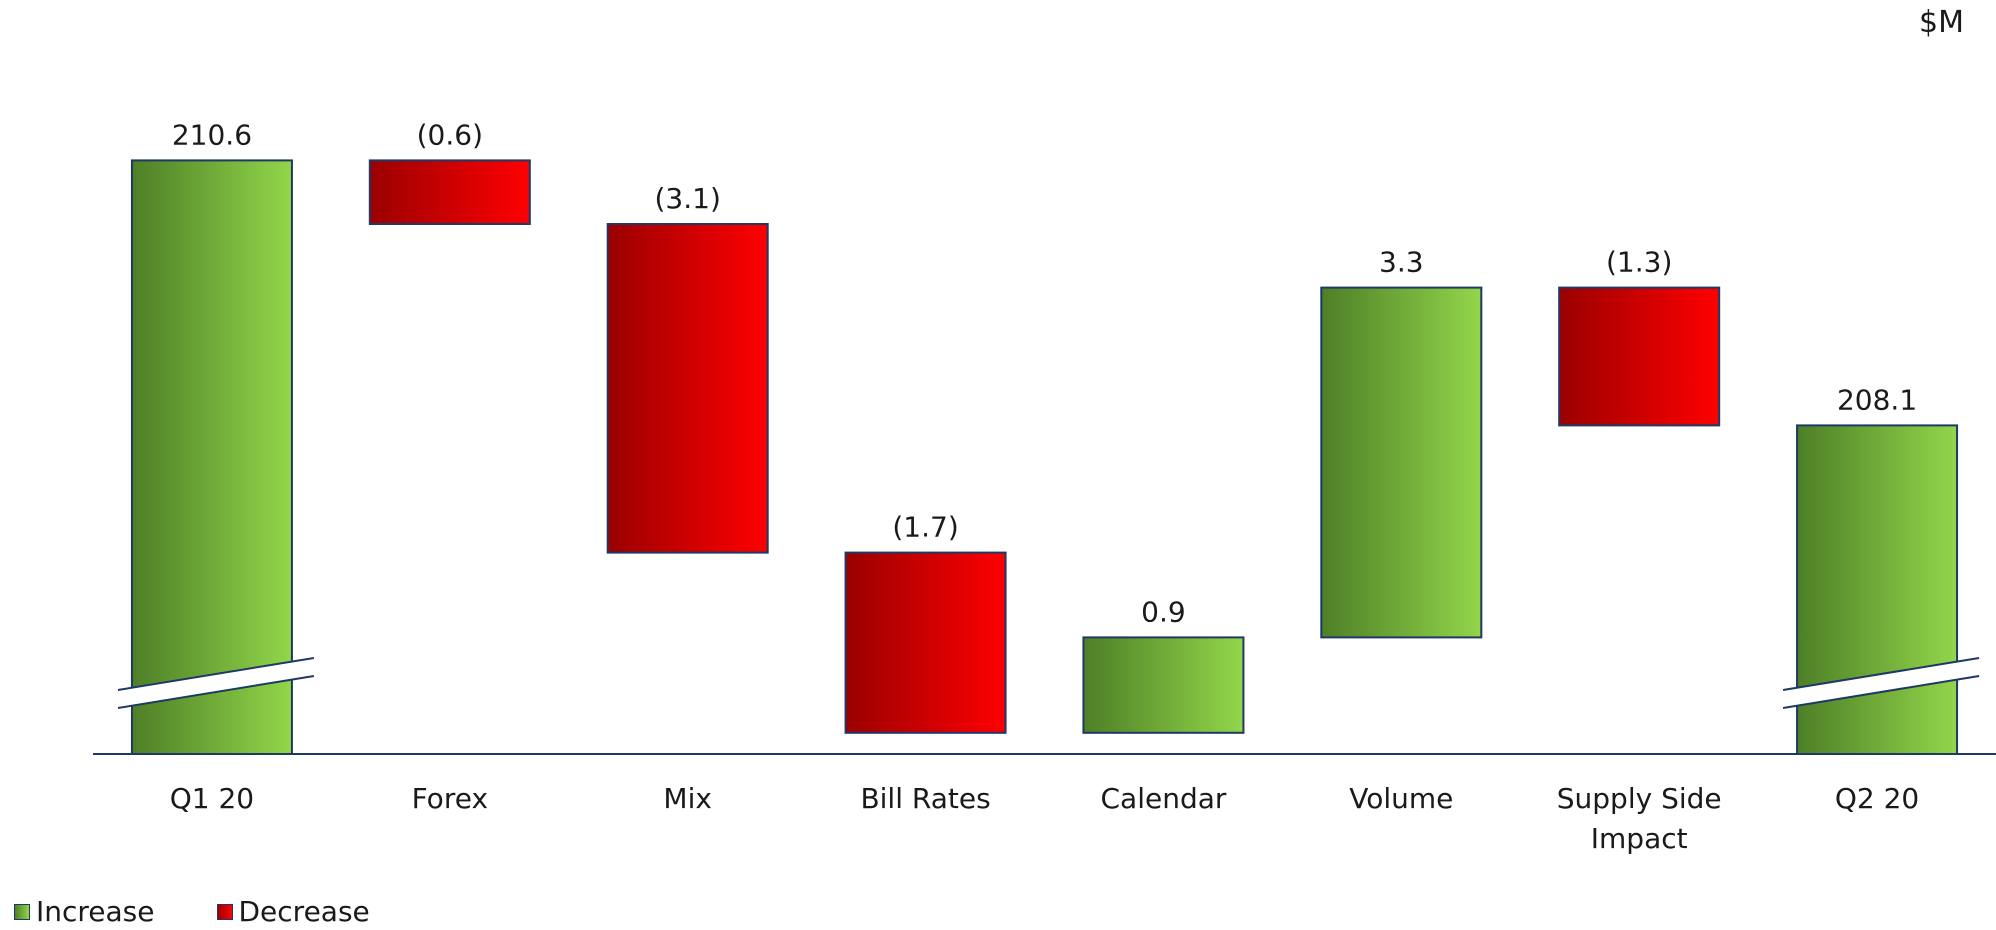 The height and width of the screenshot is (930, 1996). What do you see at coordinates (1639, 838) in the screenshot?
I see `tick-label-supply-side-impact-line2: Impact` at bounding box center [1639, 838].